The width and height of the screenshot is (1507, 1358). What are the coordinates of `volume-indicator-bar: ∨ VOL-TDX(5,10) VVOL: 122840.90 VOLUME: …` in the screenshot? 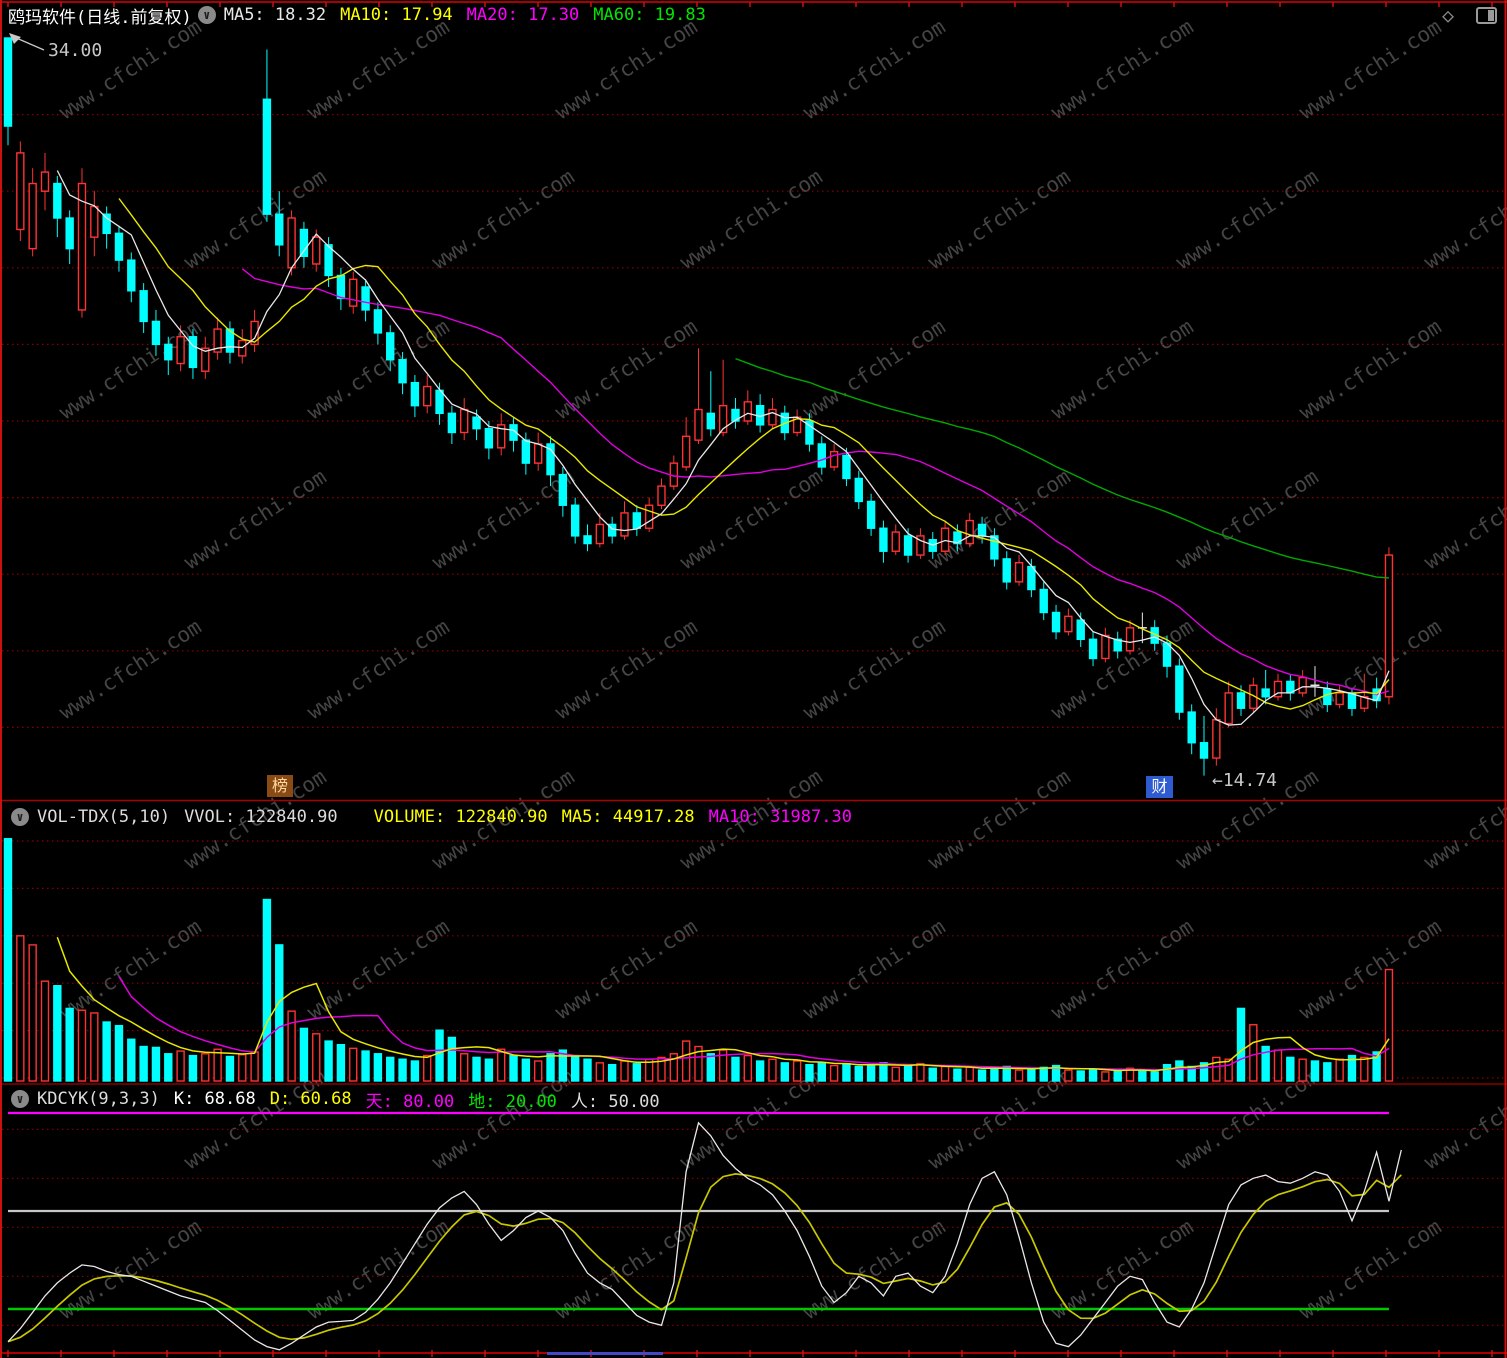 It's located at (753, 817).